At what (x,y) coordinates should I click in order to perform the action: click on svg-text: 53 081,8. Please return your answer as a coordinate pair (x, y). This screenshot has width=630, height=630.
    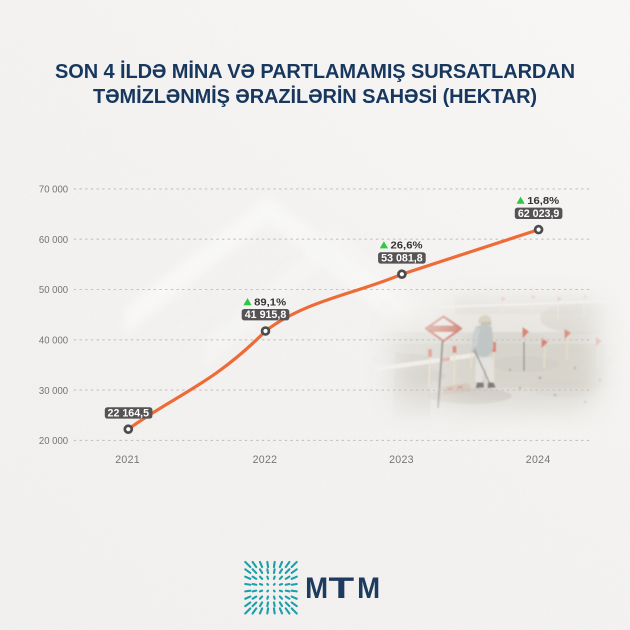
    Looking at the image, I should click on (402, 258).